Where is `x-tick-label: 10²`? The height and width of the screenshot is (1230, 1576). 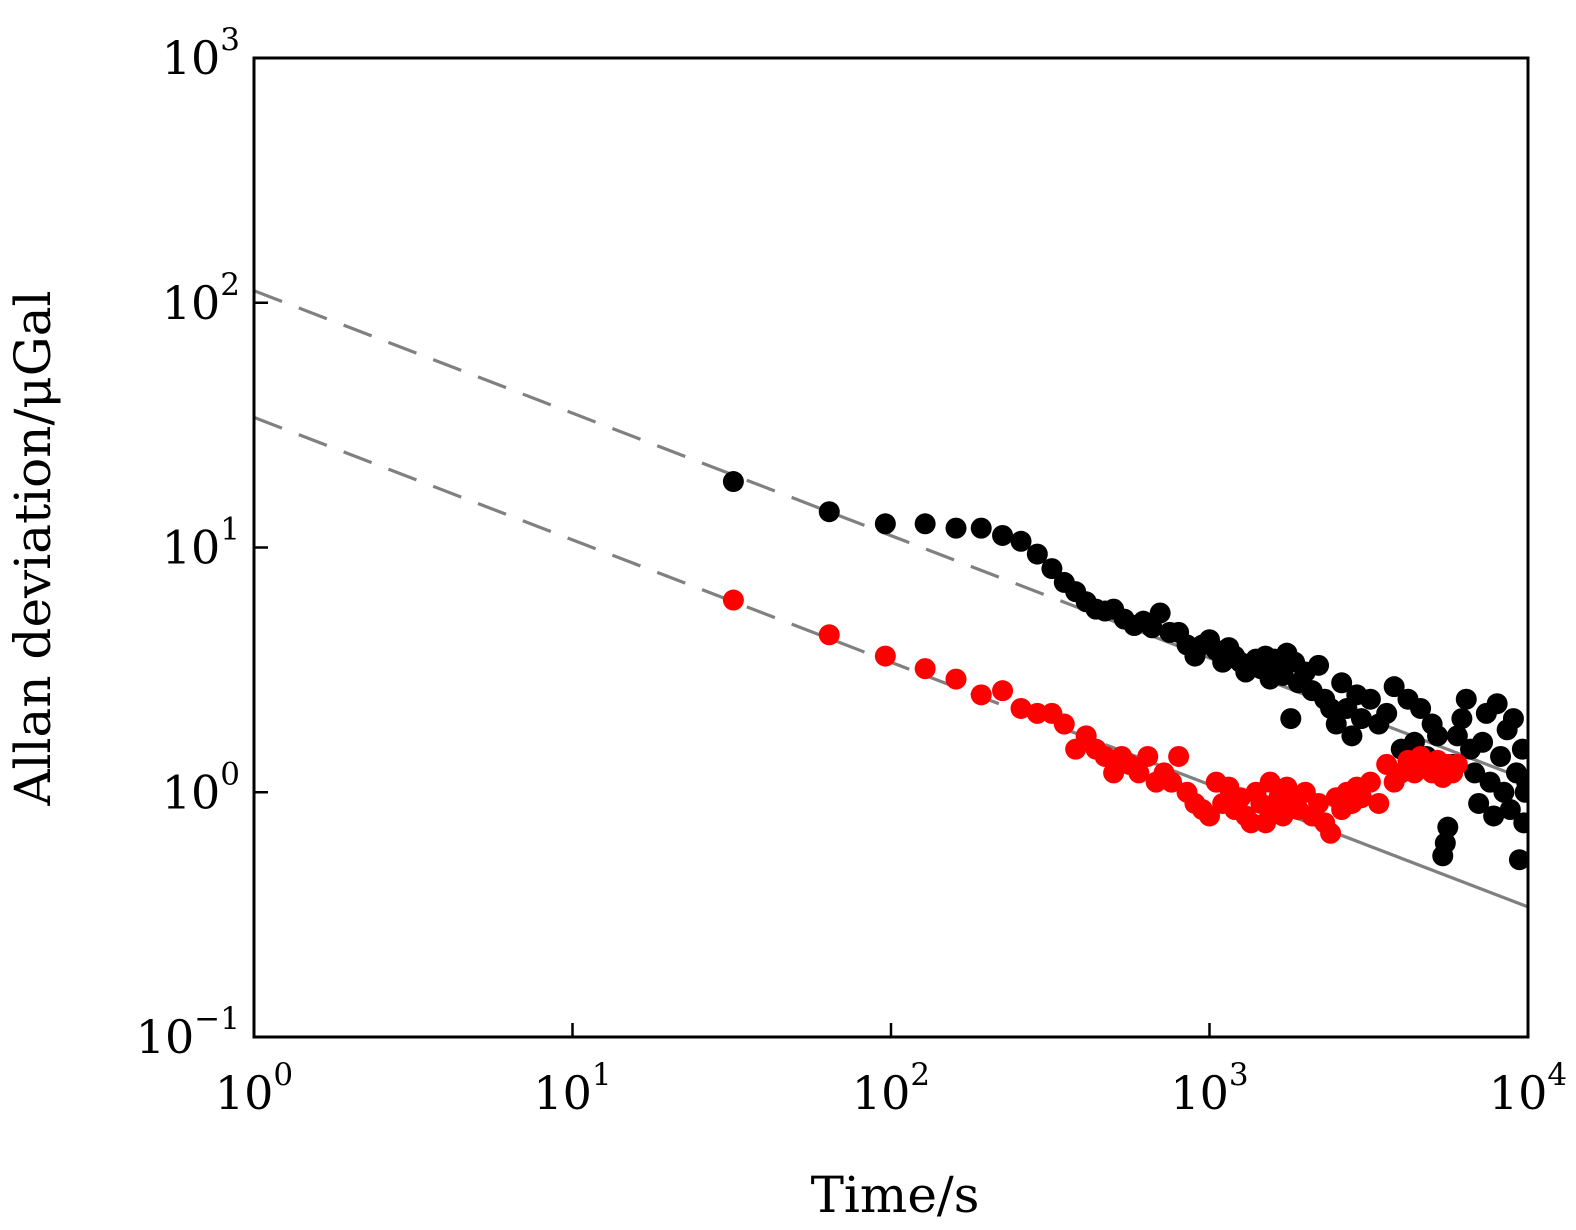
x-tick-label: 10² is located at coordinates (891, 1088).